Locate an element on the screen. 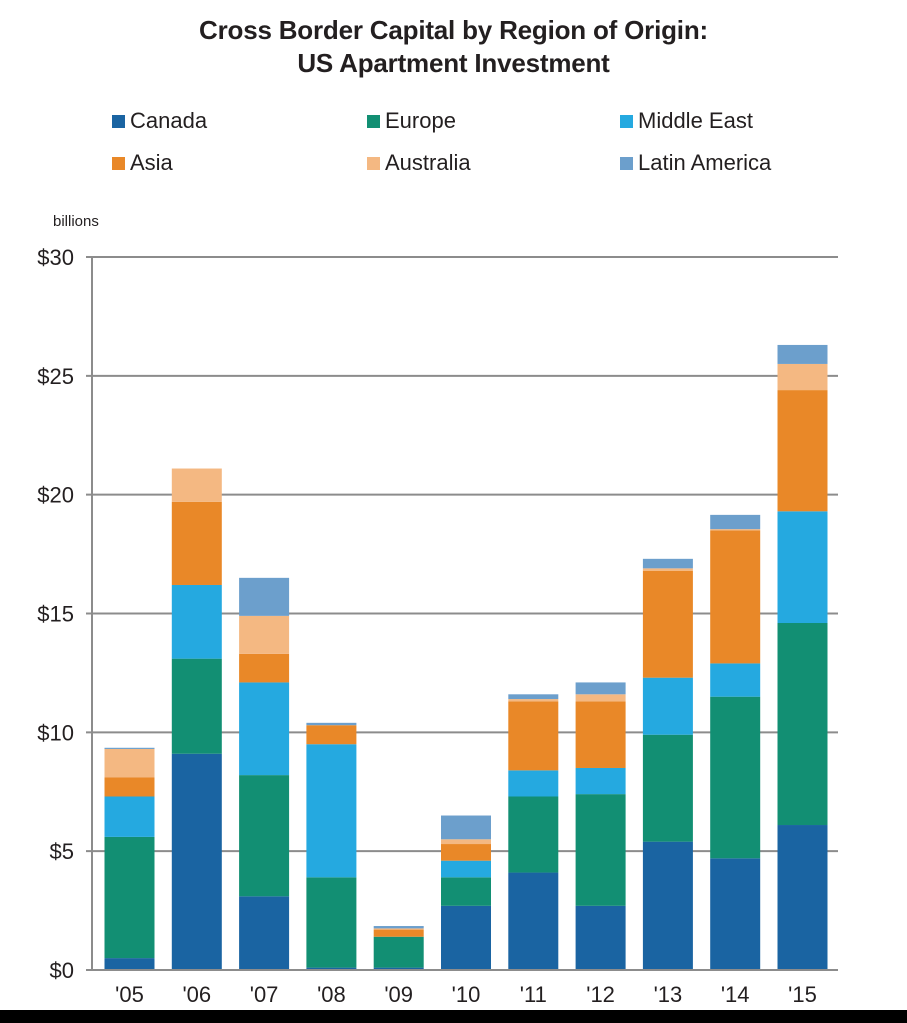  legend-label-europe: Europe is located at coordinates (420, 120).